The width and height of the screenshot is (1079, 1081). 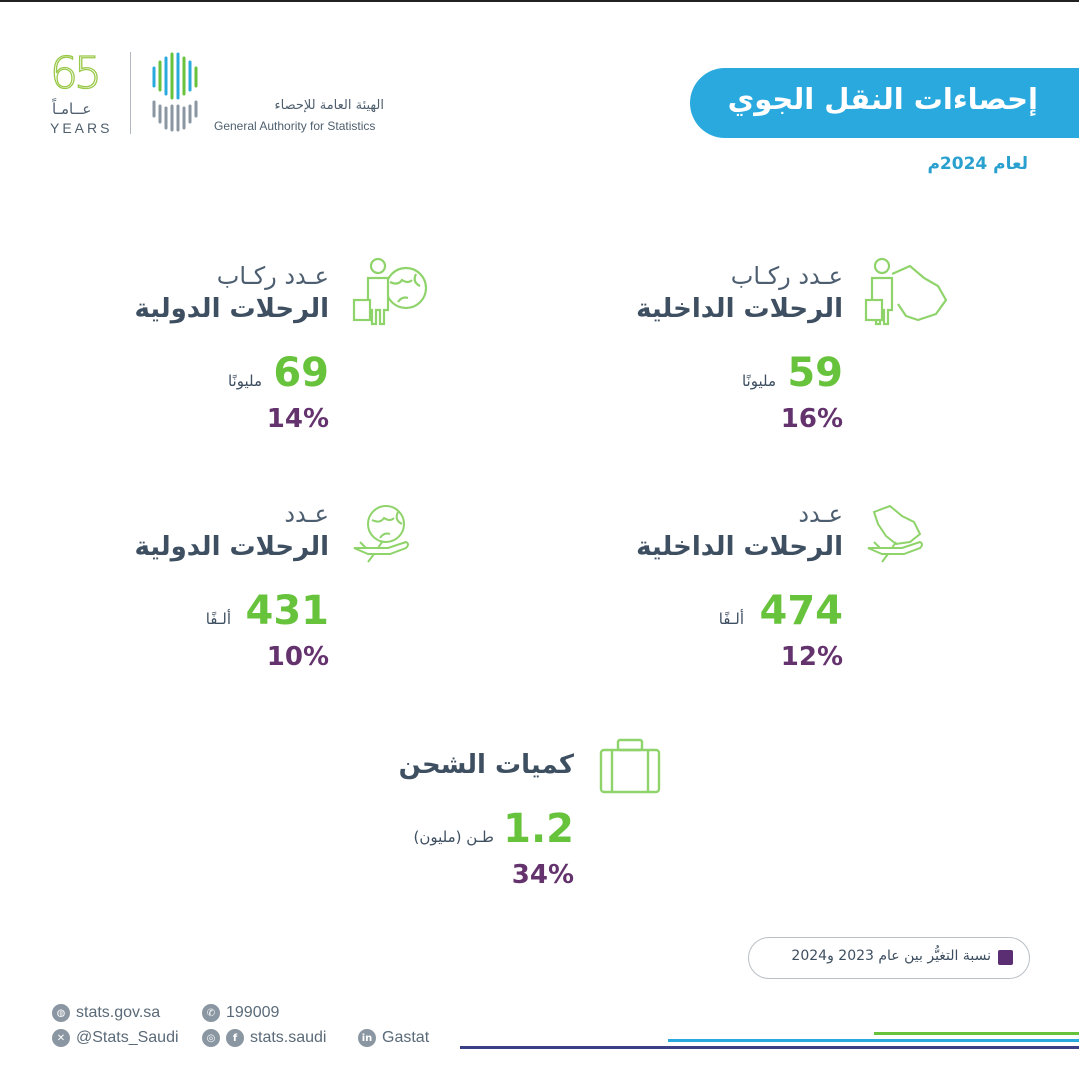 I want to click on footer-phone: ✆ 199009, so click(x=240, y=1013).